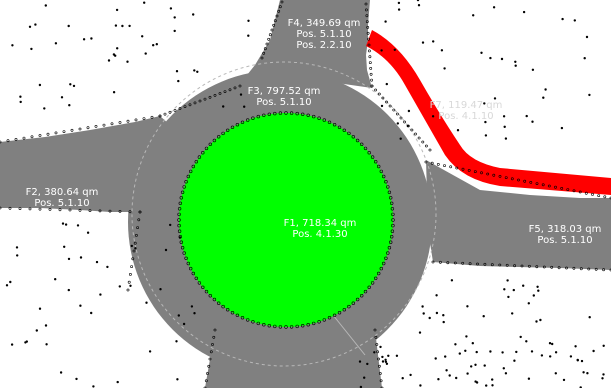 The width and height of the screenshot is (611, 388). I want to click on label-f3-area: F3, 797.52 qm, so click(284, 91).